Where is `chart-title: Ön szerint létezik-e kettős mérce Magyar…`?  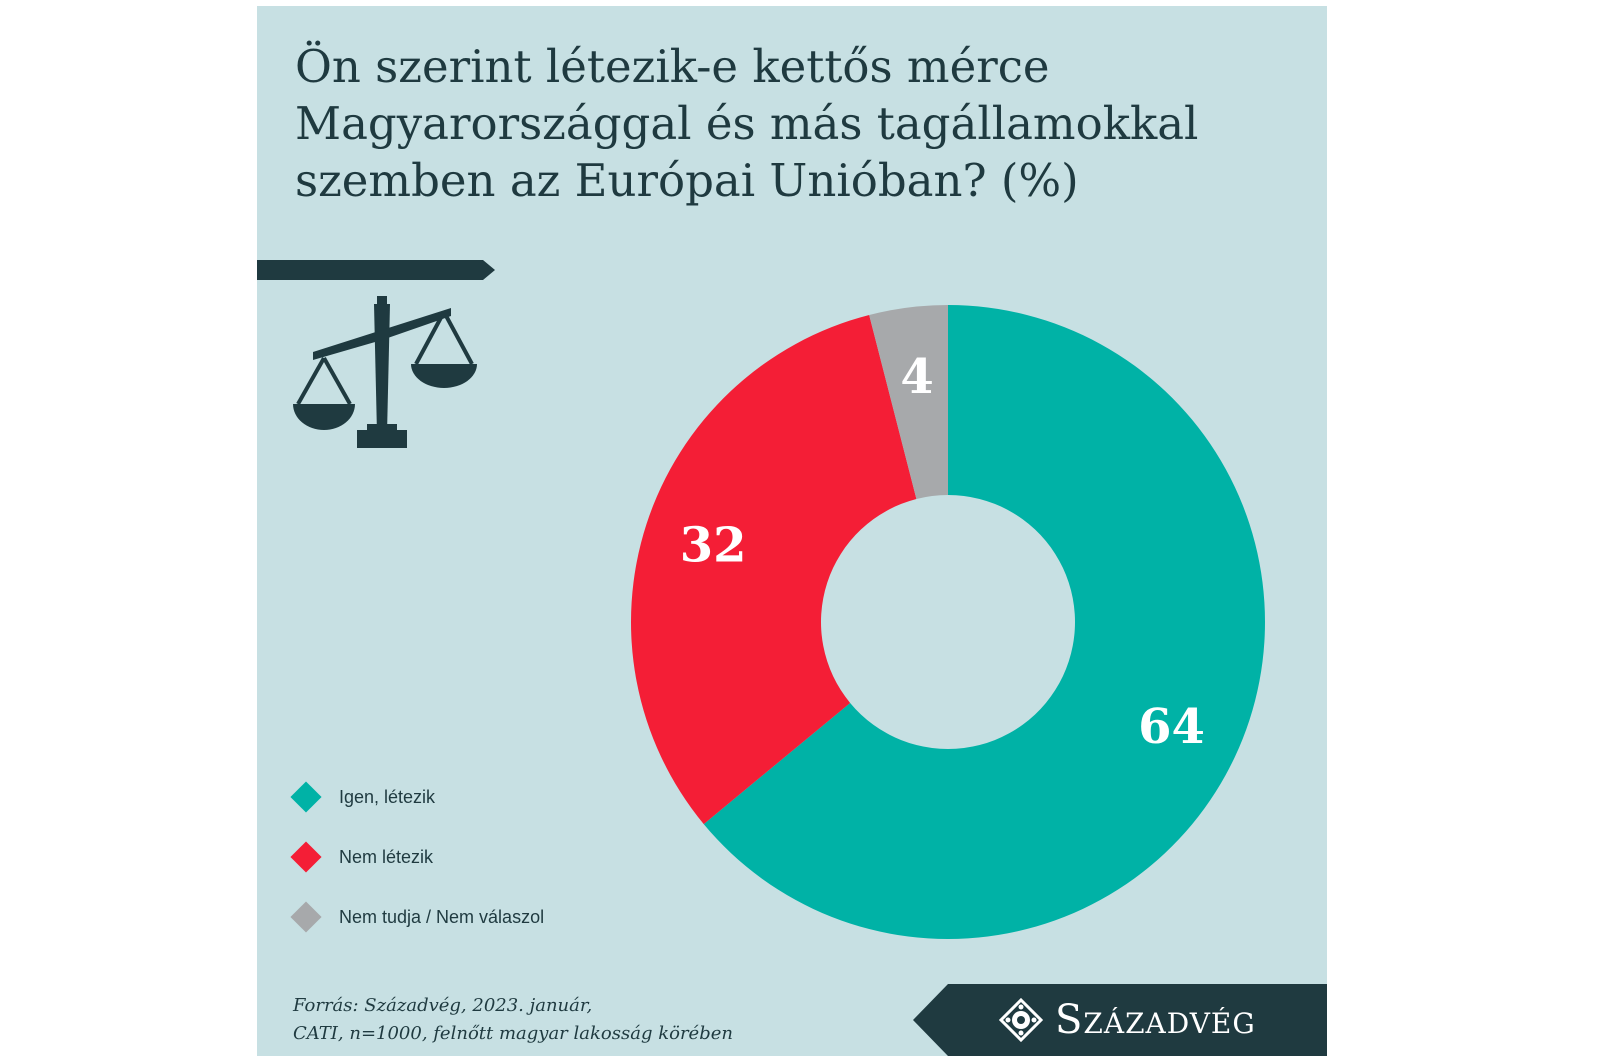
chart-title: Ön szerint létezik-e kettős mérce Magyar… is located at coordinates (795, 123).